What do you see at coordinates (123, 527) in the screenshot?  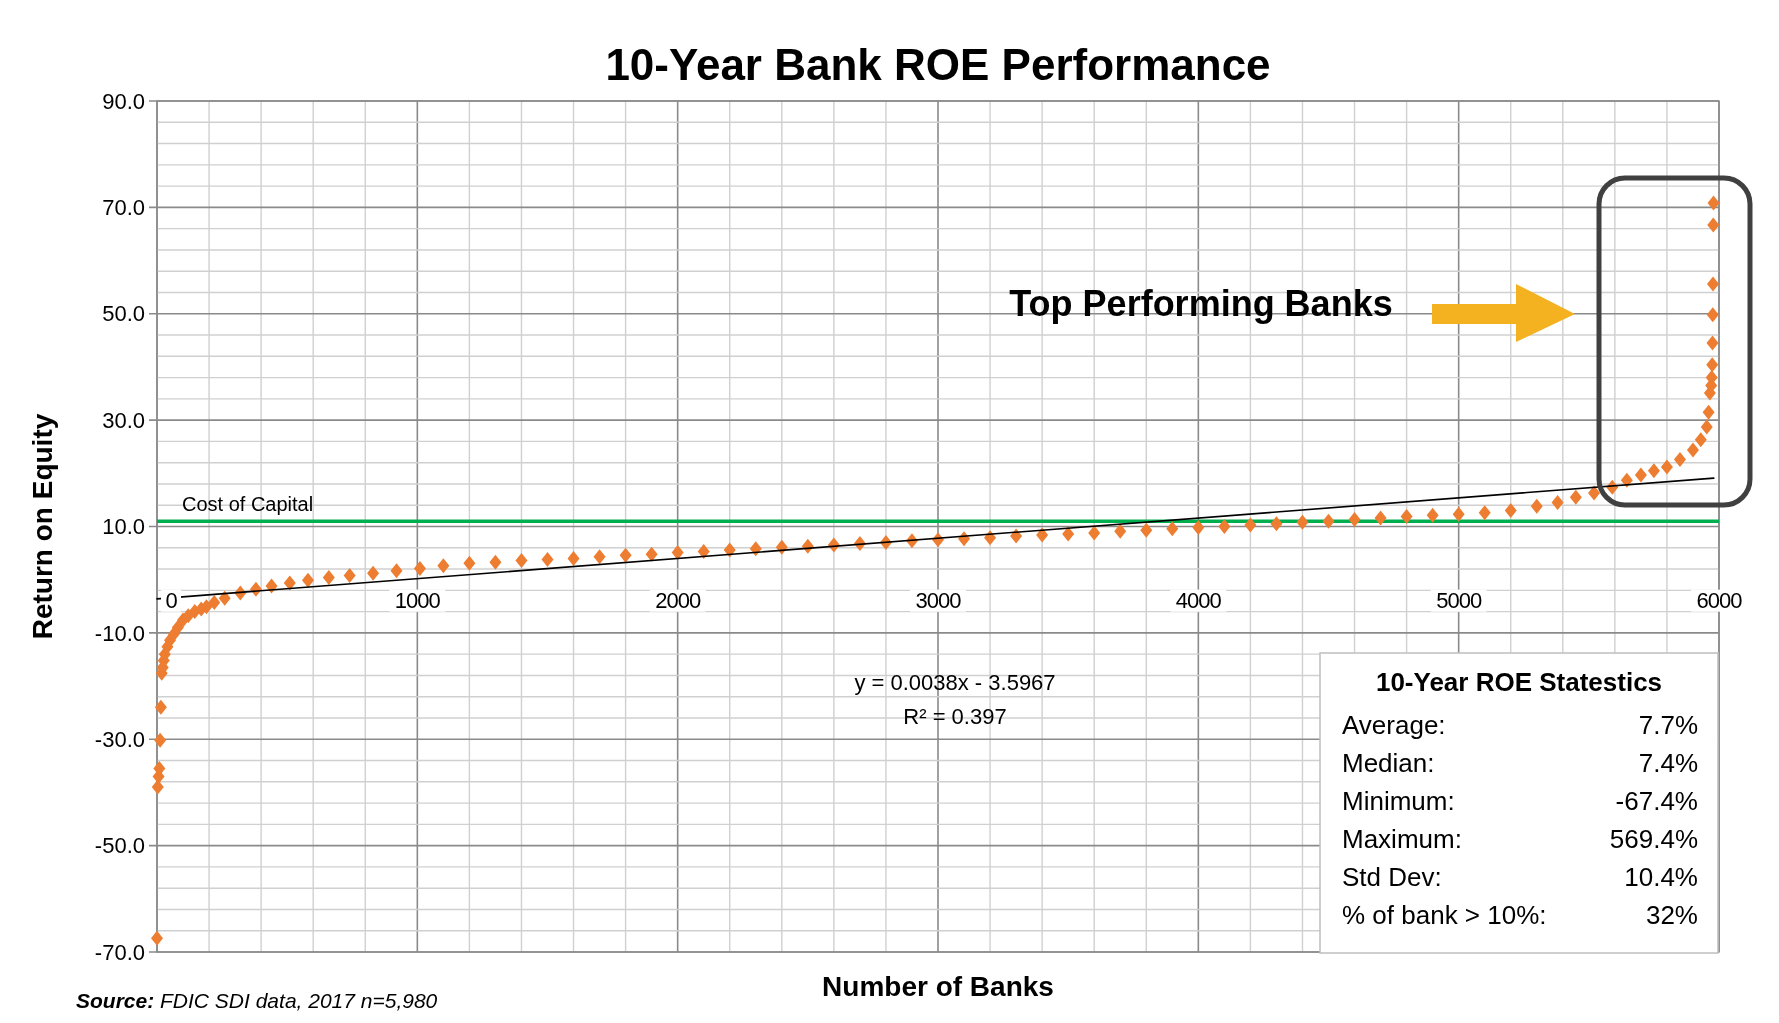 I see `y-tick-label: 10.0` at bounding box center [123, 527].